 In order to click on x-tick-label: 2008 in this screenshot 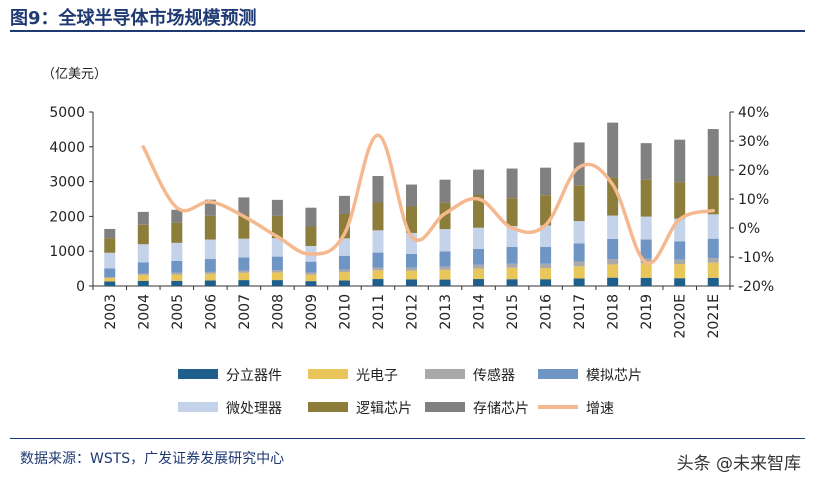, I will do `click(278, 312)`.